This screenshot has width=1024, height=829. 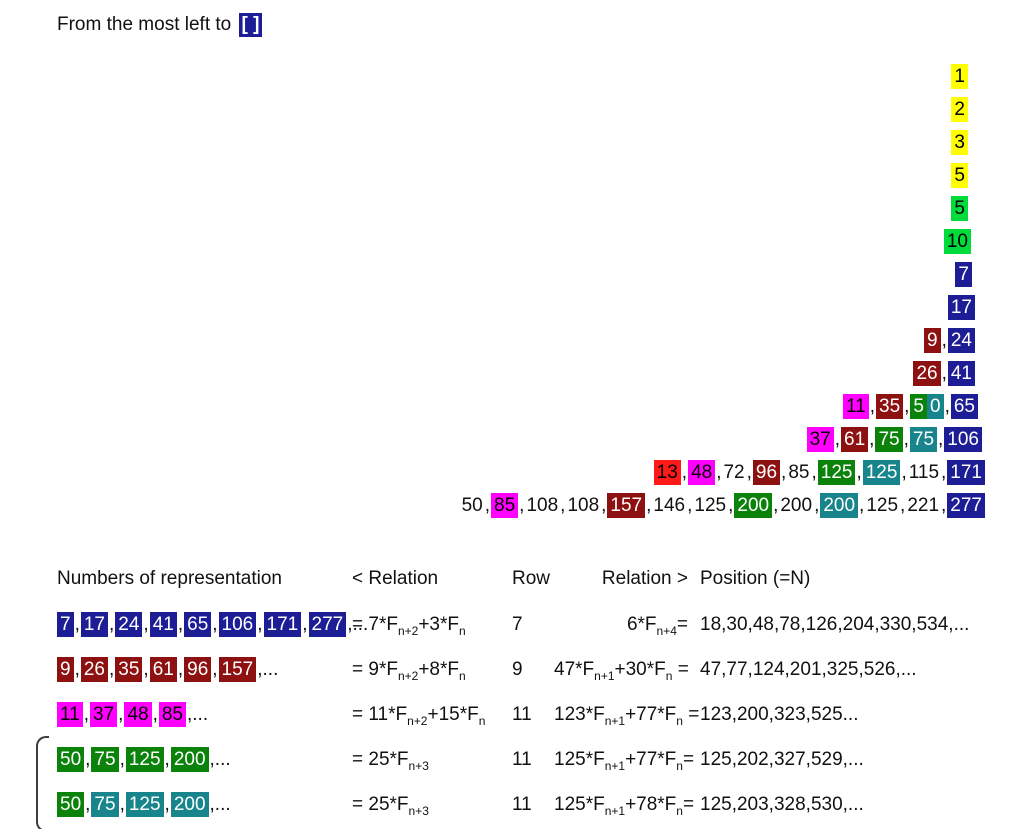 What do you see at coordinates (924, 472) in the screenshot?
I see `plain-number-text: 115` at bounding box center [924, 472].